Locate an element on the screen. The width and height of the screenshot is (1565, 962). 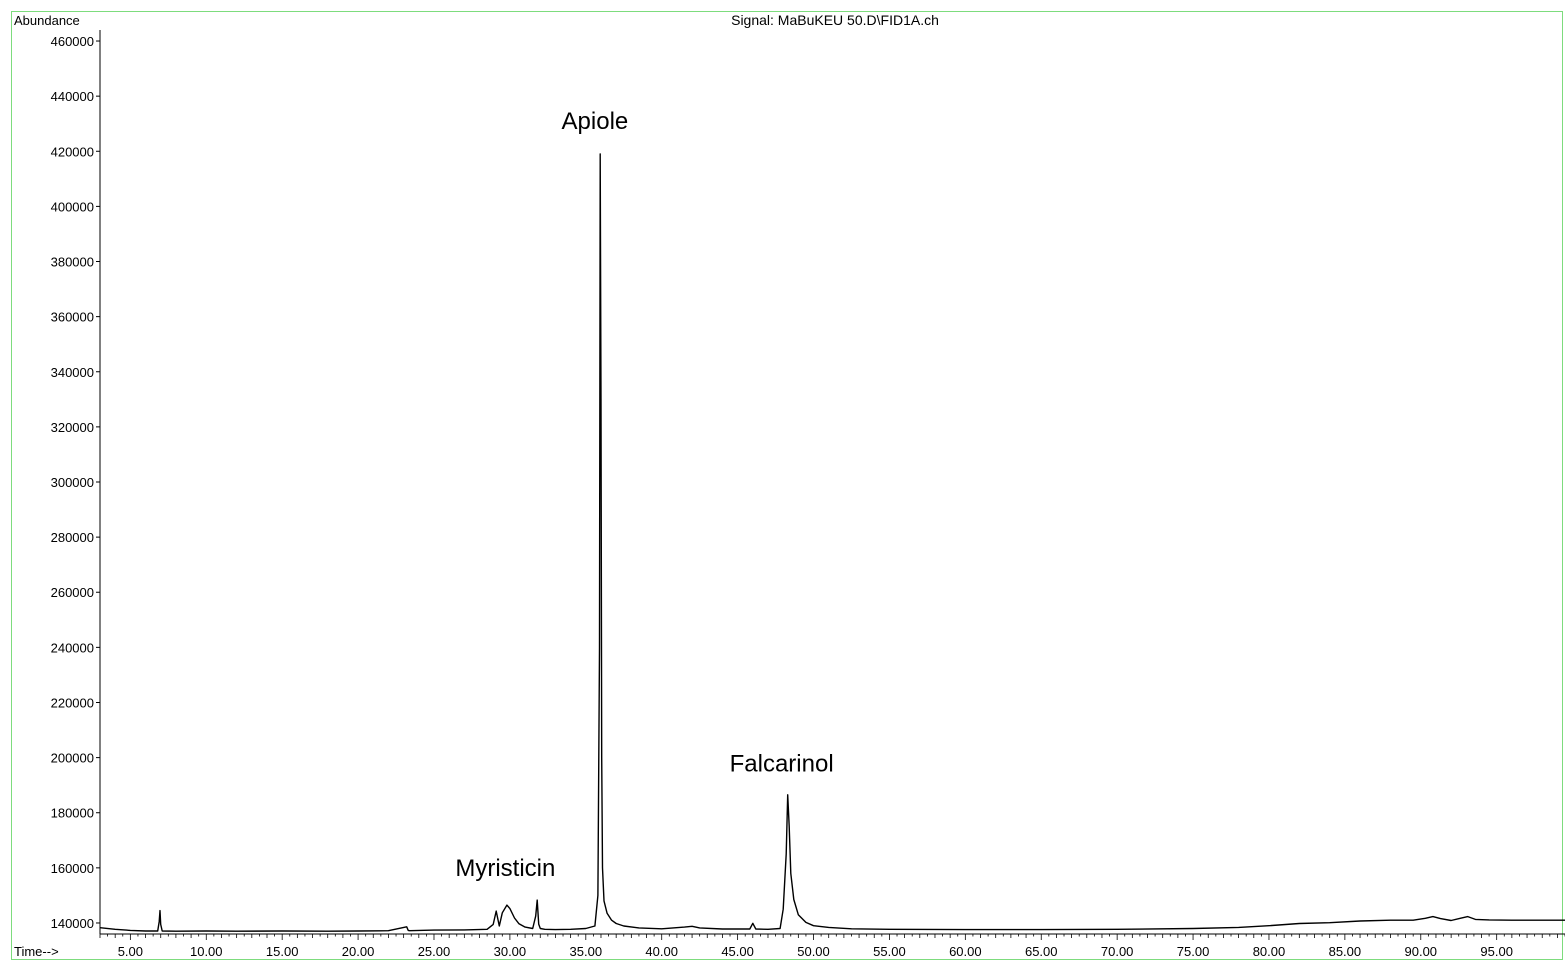
y-tick-label: 160000 is located at coordinates (72, 868).